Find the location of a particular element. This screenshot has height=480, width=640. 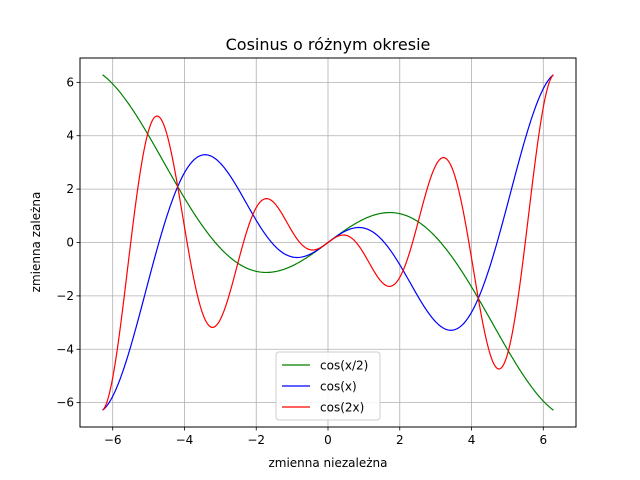

y-tick-label: 6 is located at coordinates (70, 82).